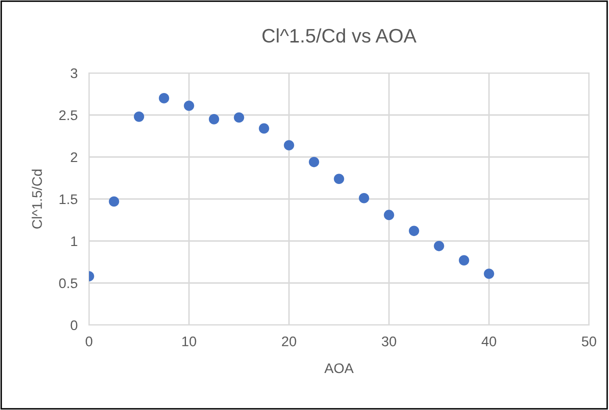 This screenshot has width=609, height=410. What do you see at coordinates (389, 341) in the screenshot?
I see `x-tick-label: 30` at bounding box center [389, 341].